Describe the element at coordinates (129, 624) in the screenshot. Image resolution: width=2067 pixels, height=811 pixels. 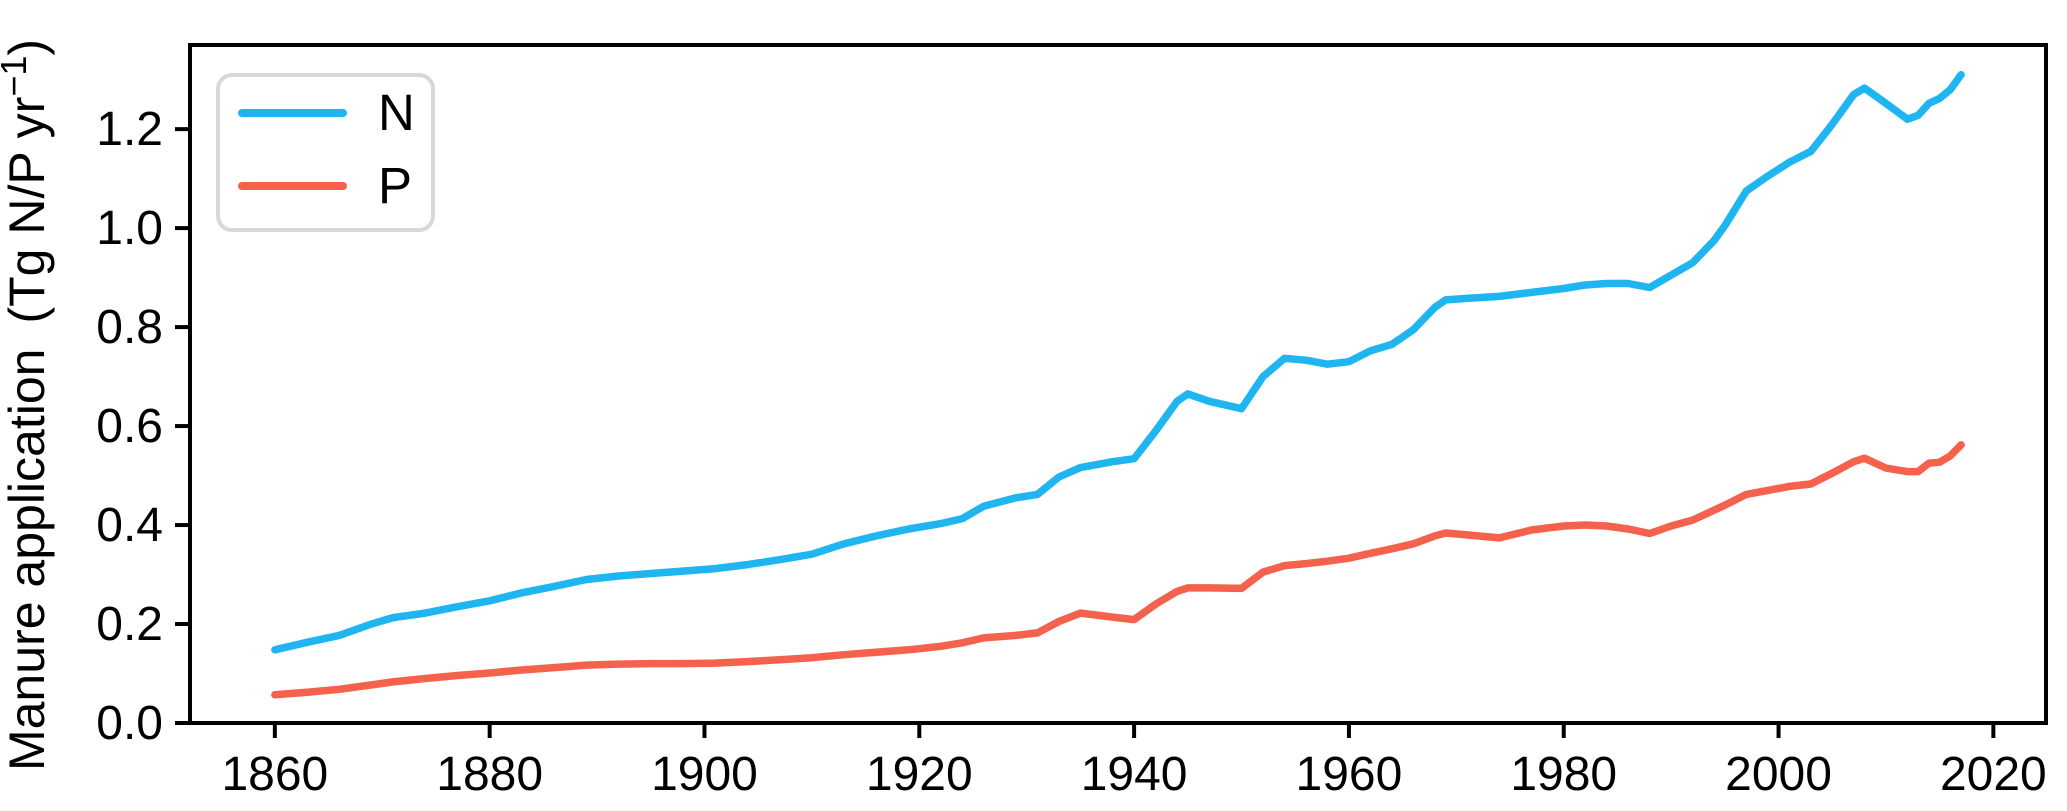
I see `y-tick-label: 0.2` at that location.